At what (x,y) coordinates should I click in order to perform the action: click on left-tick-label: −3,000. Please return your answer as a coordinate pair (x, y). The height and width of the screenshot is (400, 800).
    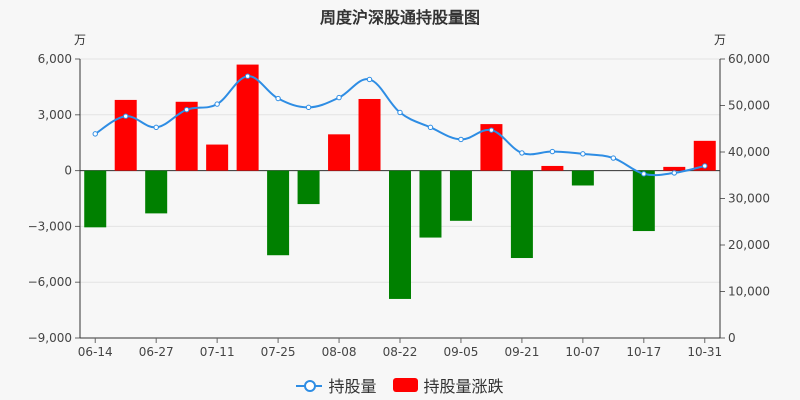
    Looking at the image, I should click on (50, 226).